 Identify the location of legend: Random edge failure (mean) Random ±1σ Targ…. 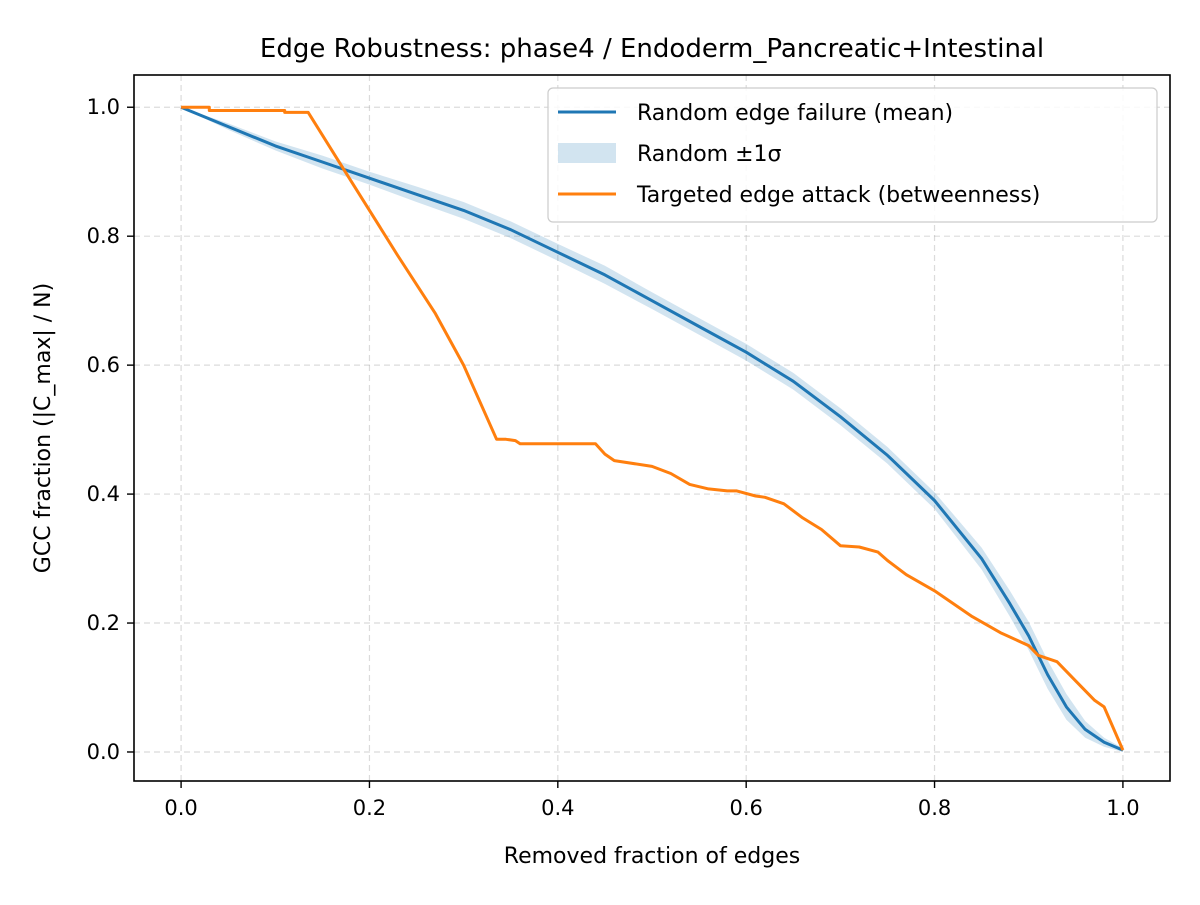
(852, 155).